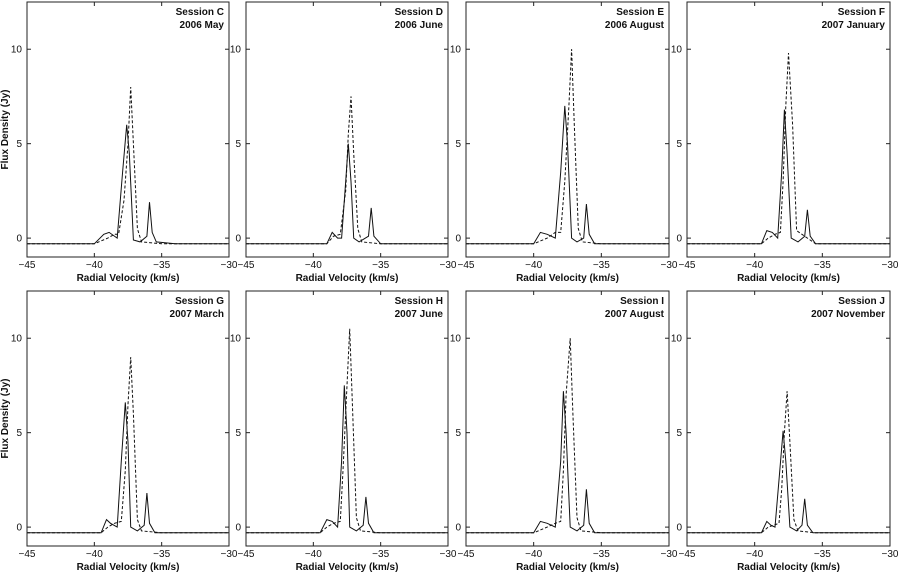 This screenshot has height=576, width=899. Describe the element at coordinates (200, 12) in the screenshot. I see `session-label: Session C` at that location.